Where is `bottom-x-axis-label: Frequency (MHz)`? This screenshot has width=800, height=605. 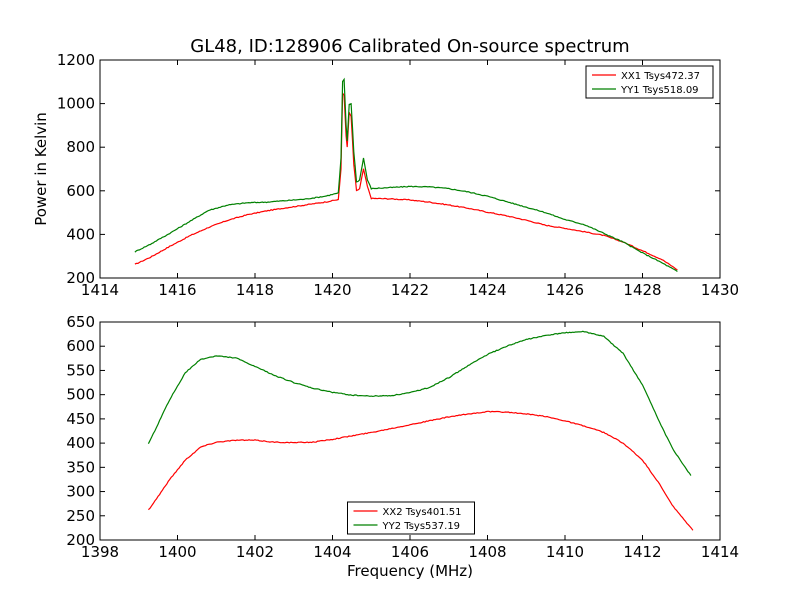
bottom-x-axis-label: Frequency (MHz) is located at coordinates (410, 571).